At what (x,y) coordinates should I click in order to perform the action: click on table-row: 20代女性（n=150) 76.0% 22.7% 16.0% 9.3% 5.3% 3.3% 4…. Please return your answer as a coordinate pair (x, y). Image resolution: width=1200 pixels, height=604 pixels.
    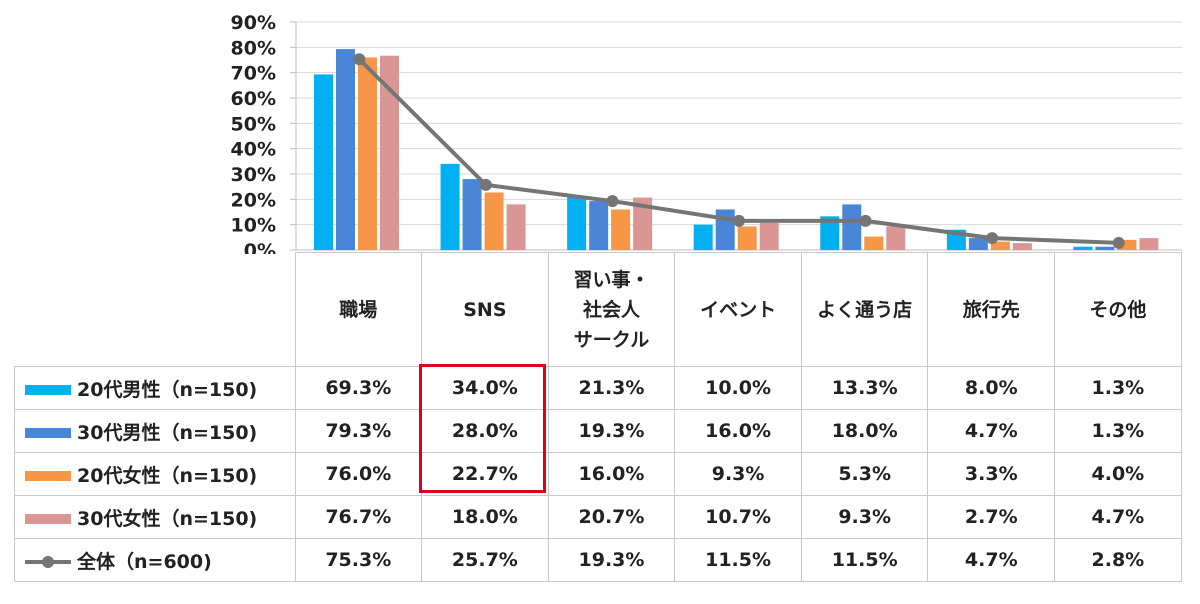
    Looking at the image, I should click on (598, 474).